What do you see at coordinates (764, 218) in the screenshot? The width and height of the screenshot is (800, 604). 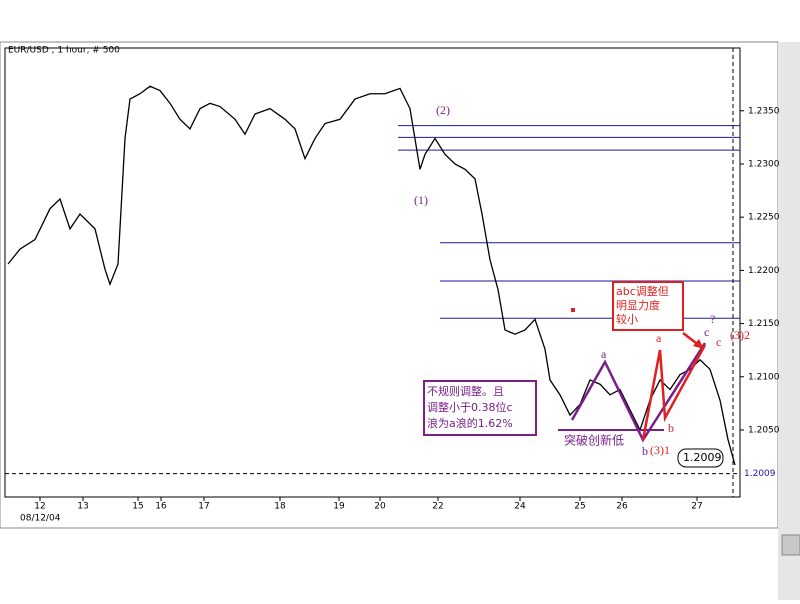 I see `y-tick-label: 1.2250` at bounding box center [764, 218].